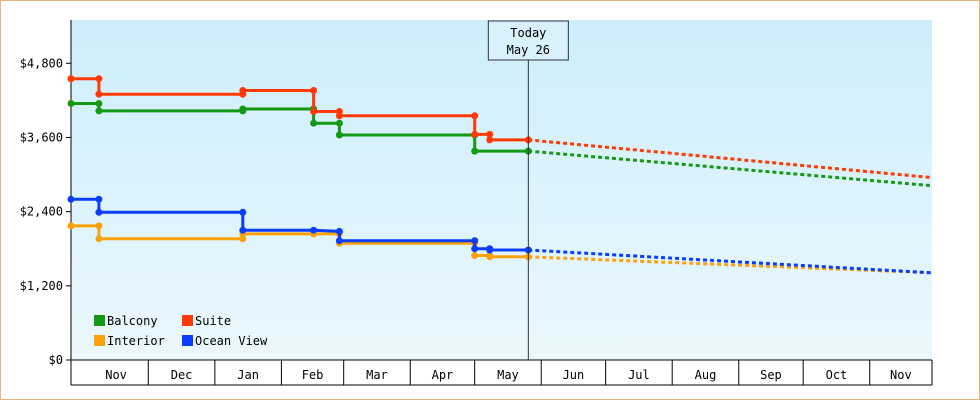 The width and height of the screenshot is (980, 403). What do you see at coordinates (443, 375) in the screenshot?
I see `x-month-label: Apr` at bounding box center [443, 375].